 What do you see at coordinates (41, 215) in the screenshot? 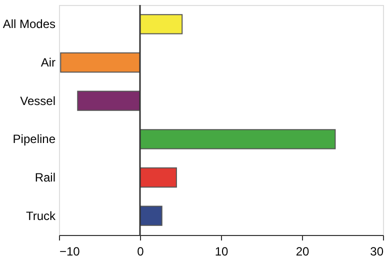
I see `y-tick-label: Truck` at bounding box center [41, 215].